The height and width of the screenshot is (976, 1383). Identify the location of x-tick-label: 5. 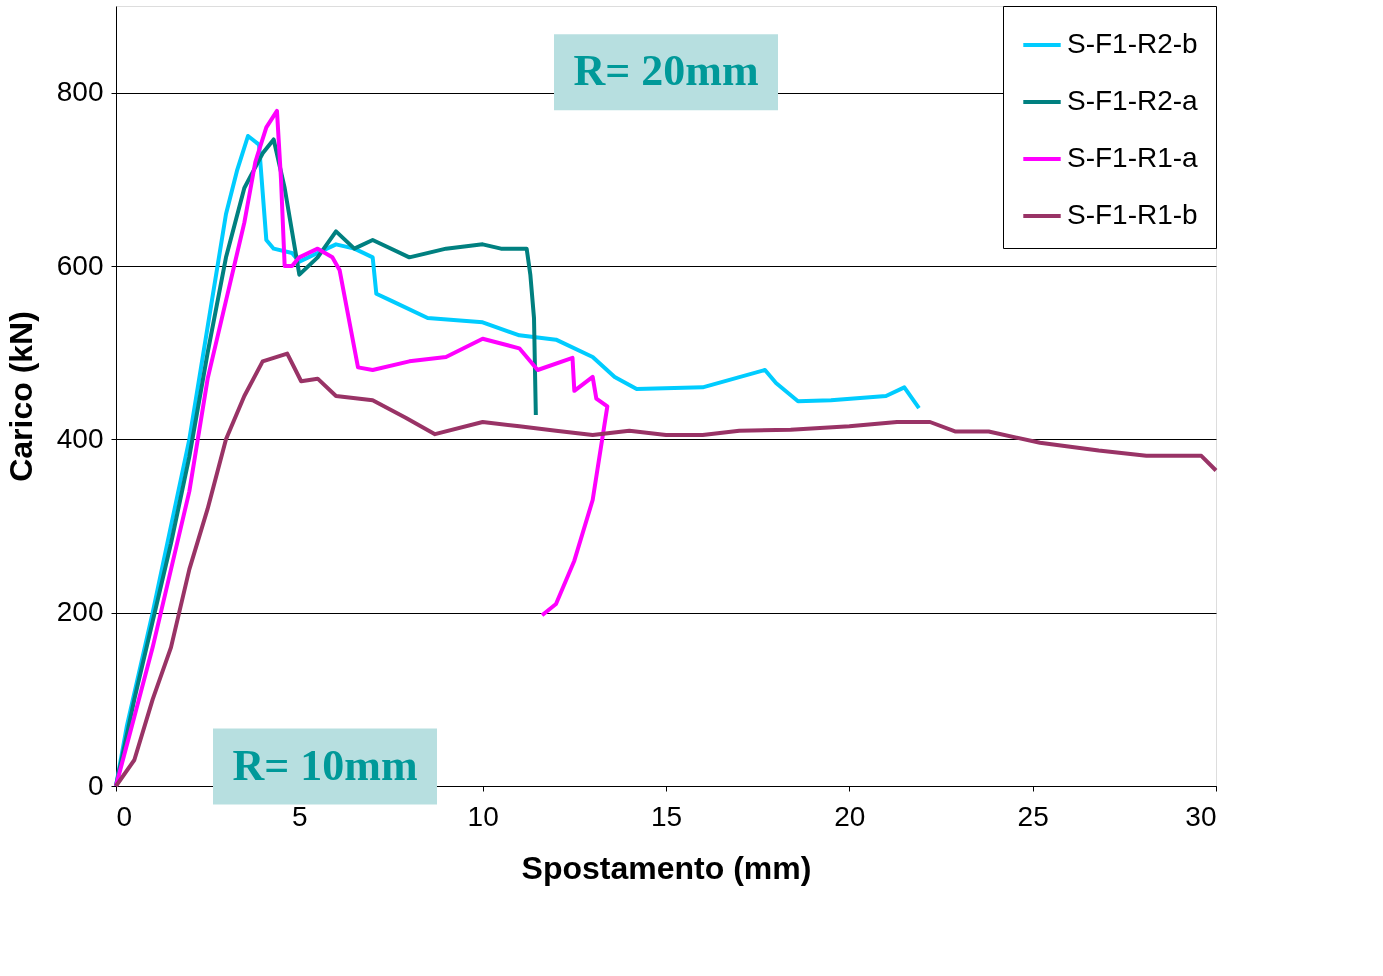
(300, 816).